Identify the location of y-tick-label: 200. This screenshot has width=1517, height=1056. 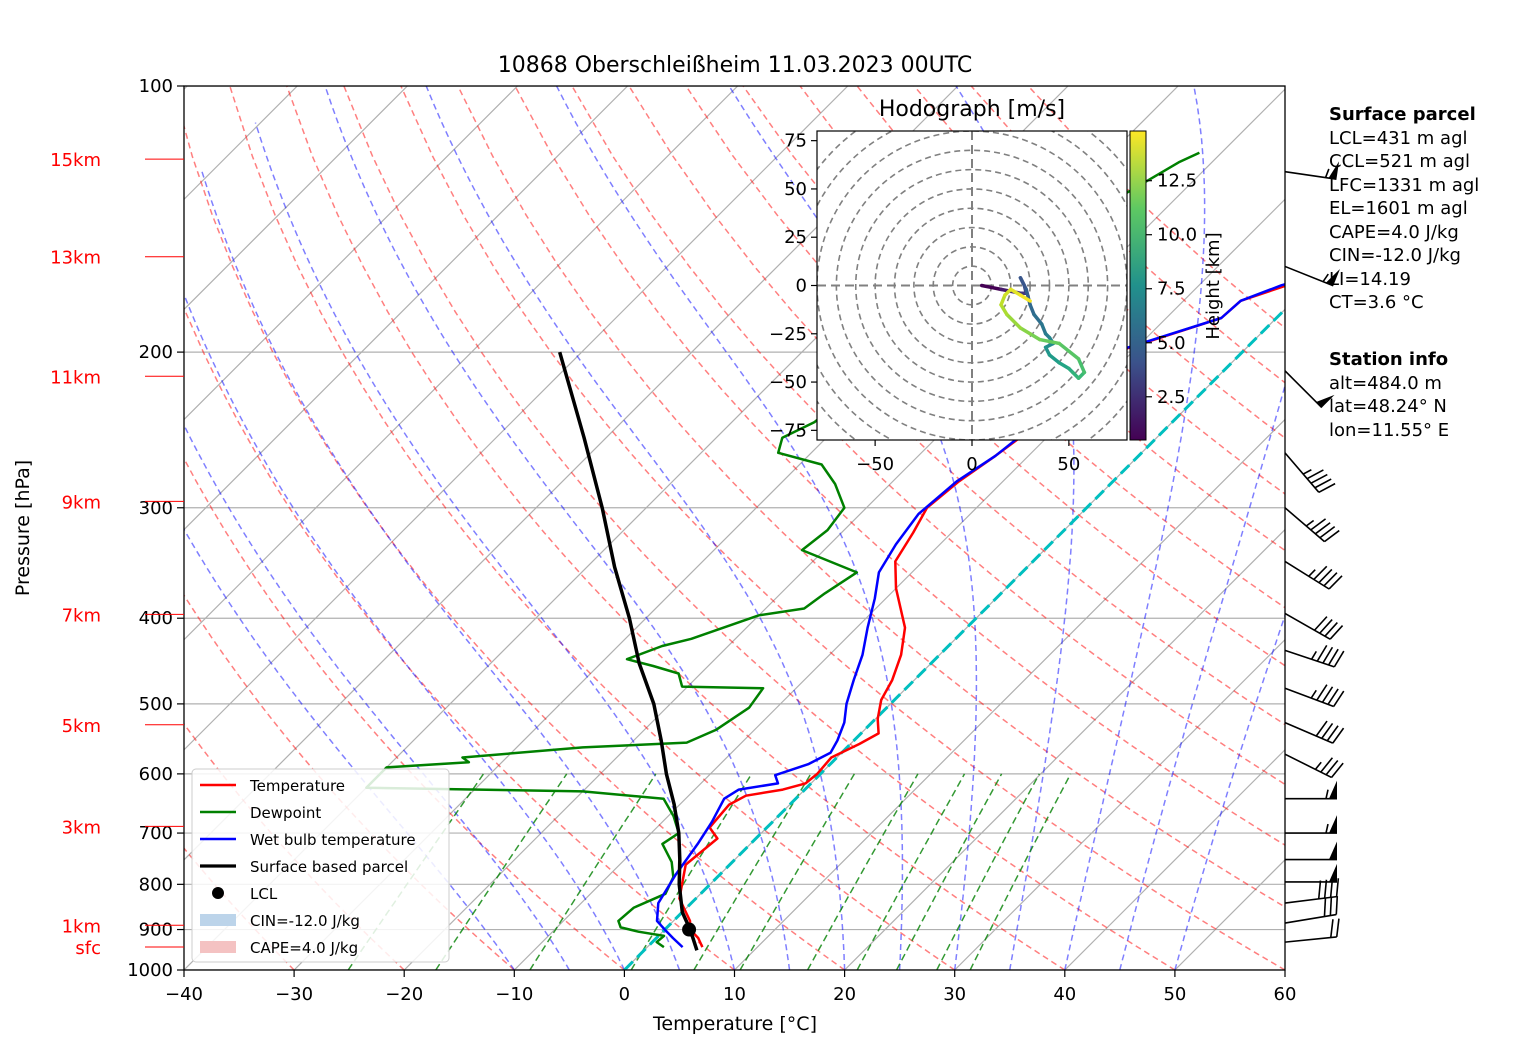
(156, 352).